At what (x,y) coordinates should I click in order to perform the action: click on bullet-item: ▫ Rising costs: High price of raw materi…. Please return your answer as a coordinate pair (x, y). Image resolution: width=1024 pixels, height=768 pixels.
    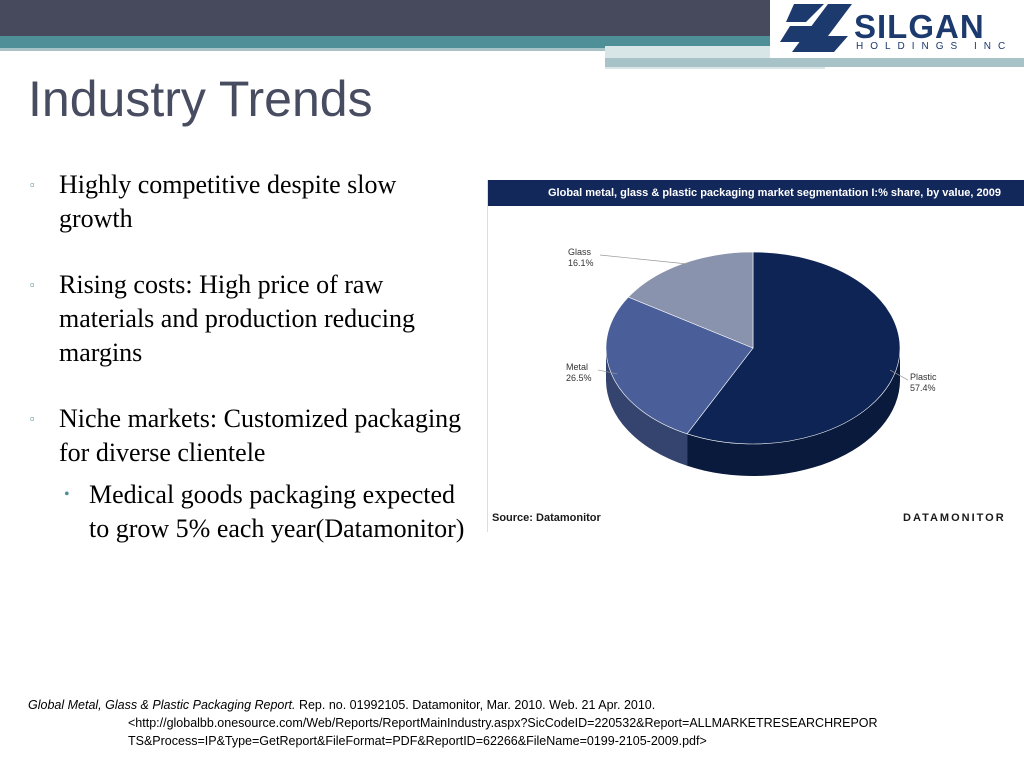
    Looking at the image, I should click on (250, 319).